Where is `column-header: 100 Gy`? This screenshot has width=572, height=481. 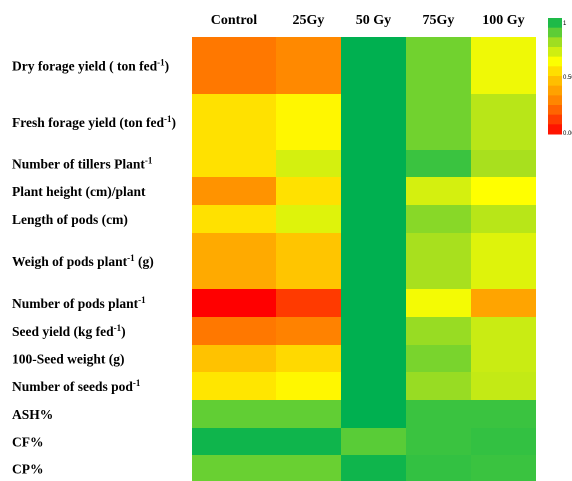 column-header: 100 Gy is located at coordinates (503, 20).